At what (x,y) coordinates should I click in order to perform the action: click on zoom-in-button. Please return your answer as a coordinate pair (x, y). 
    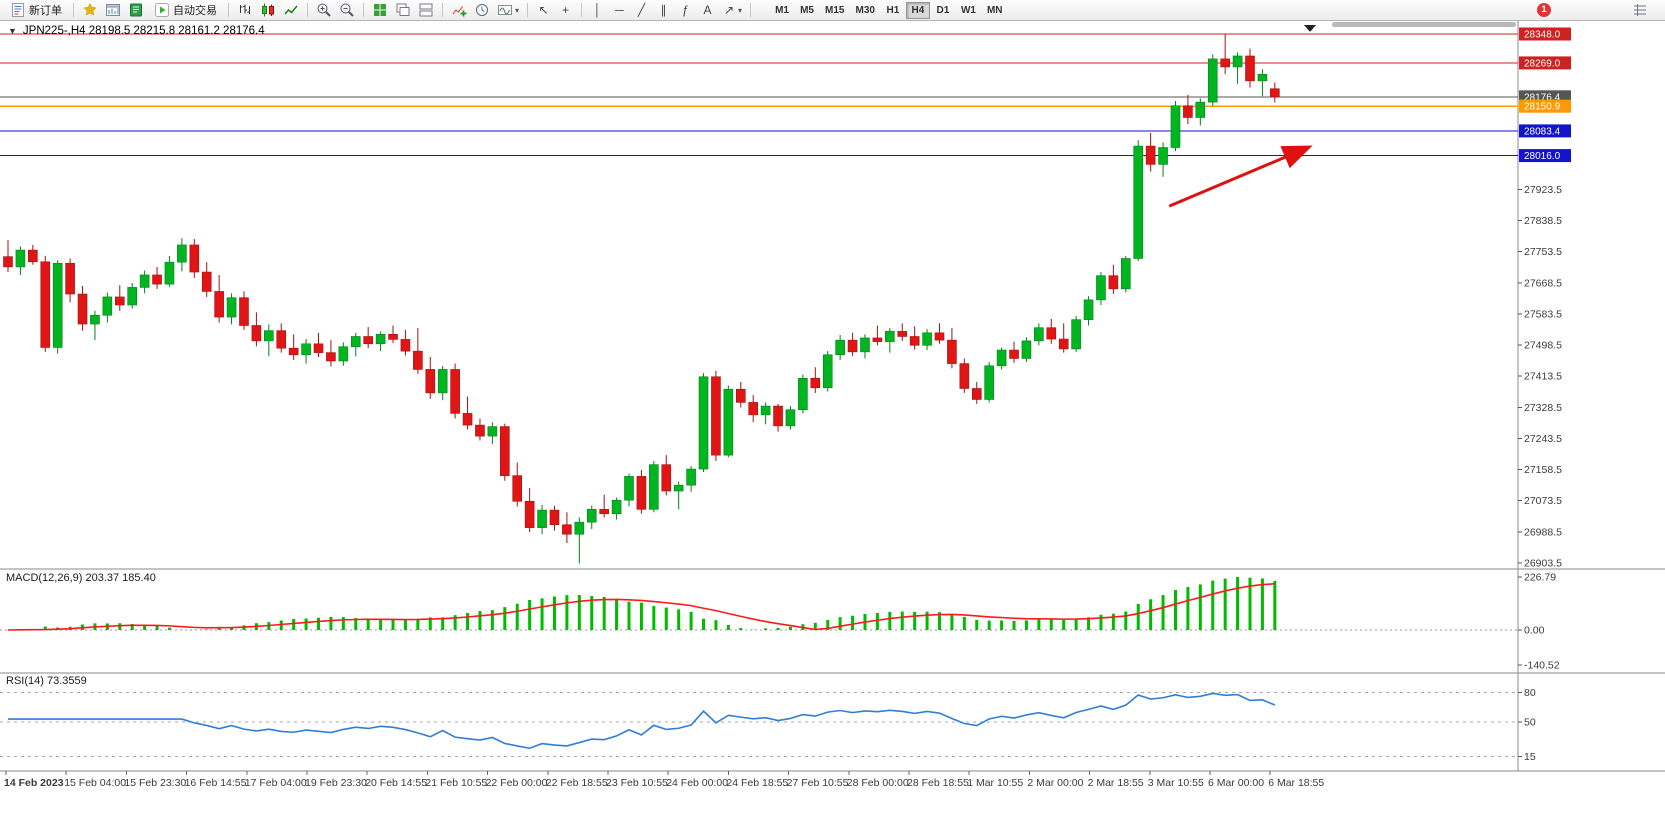
    Looking at the image, I should click on (324, 10).